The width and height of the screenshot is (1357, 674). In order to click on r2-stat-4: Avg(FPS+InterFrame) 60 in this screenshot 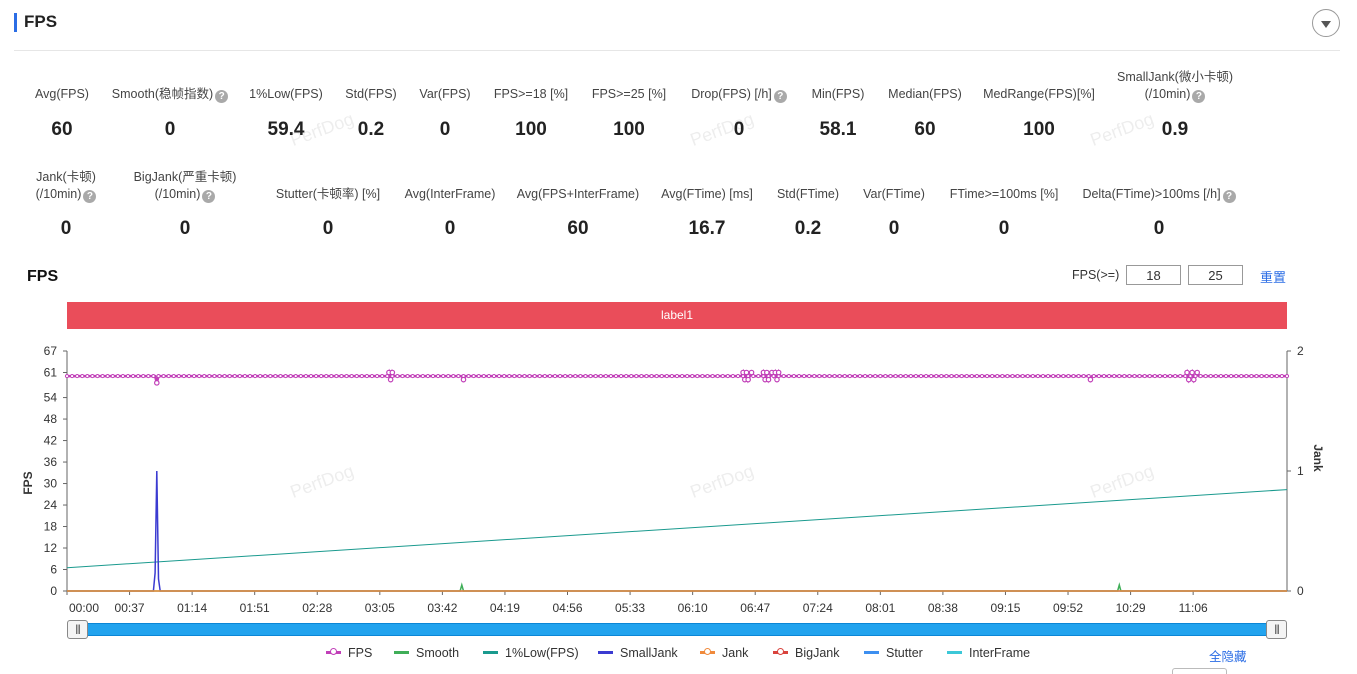, I will do `click(578, 226)`.